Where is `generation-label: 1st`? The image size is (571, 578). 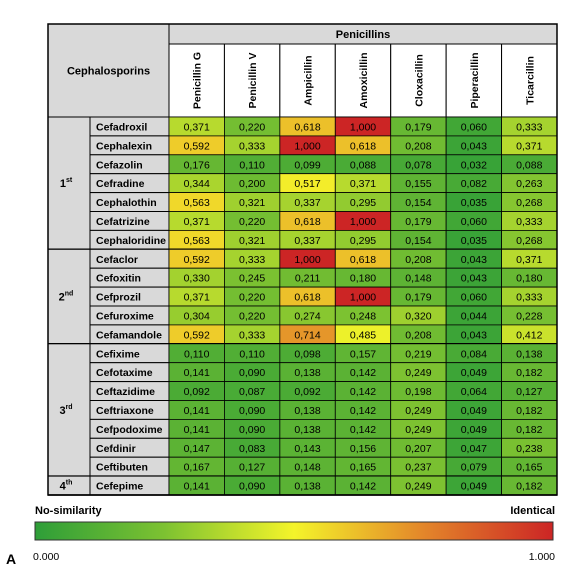 generation-label: 1st is located at coordinates (66, 183).